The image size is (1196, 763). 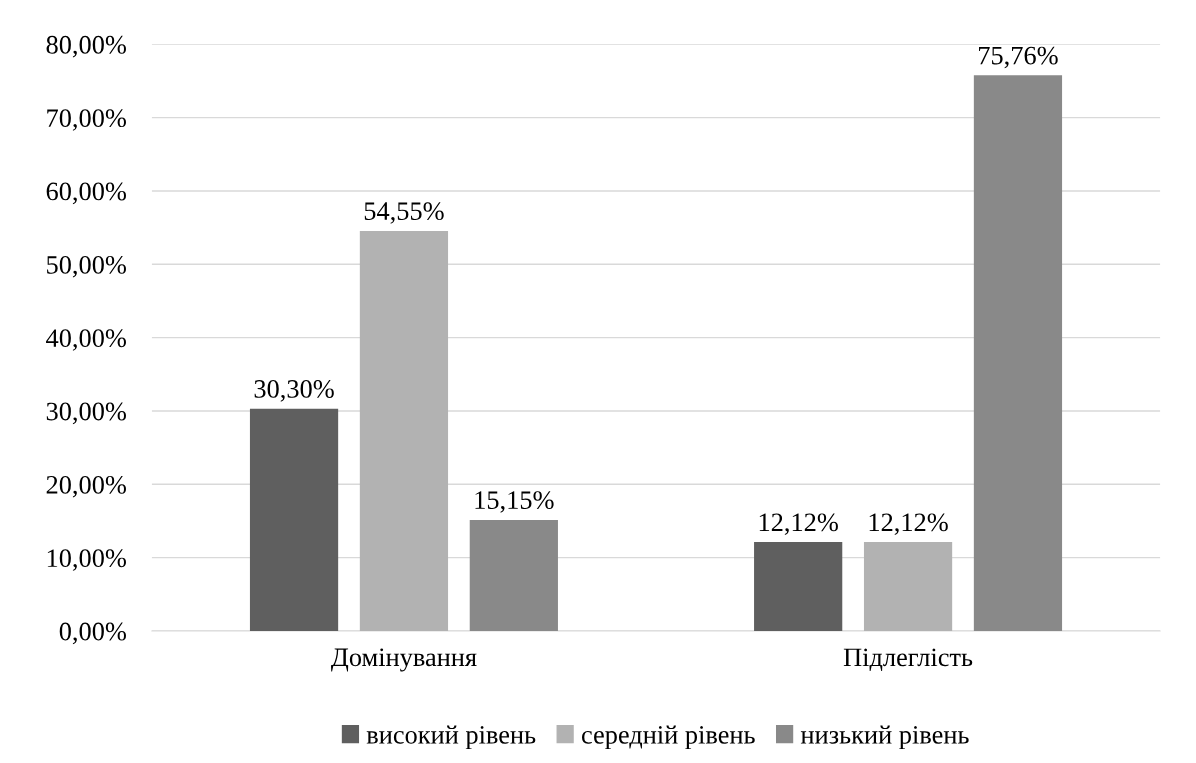 What do you see at coordinates (668, 737) in the screenshot?
I see `legend-label: середній рівень` at bounding box center [668, 737].